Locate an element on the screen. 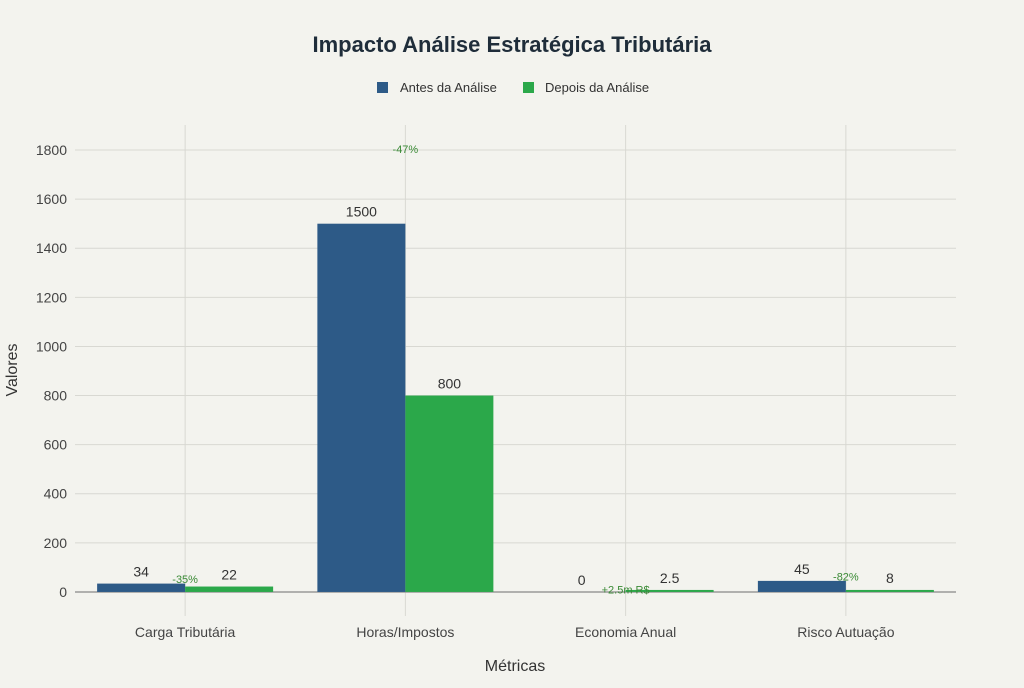 Image resolution: width=1024 pixels, height=688 pixels. data-label: 800 is located at coordinates (450, 384).